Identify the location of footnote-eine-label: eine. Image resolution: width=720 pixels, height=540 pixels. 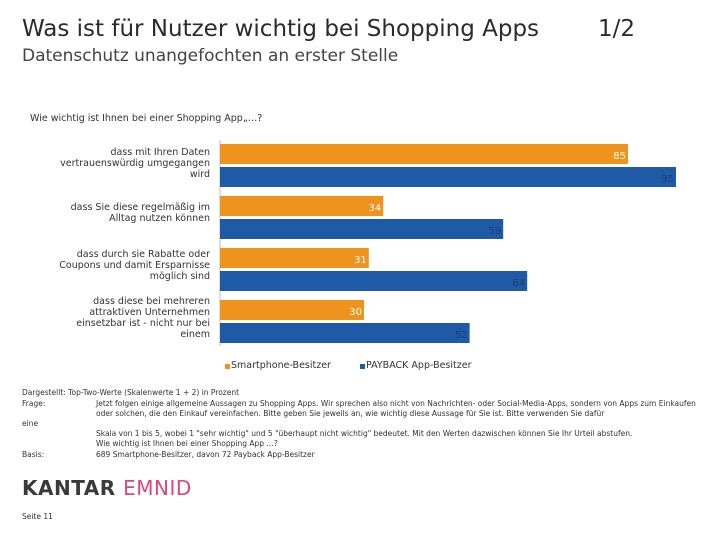
(30, 423).